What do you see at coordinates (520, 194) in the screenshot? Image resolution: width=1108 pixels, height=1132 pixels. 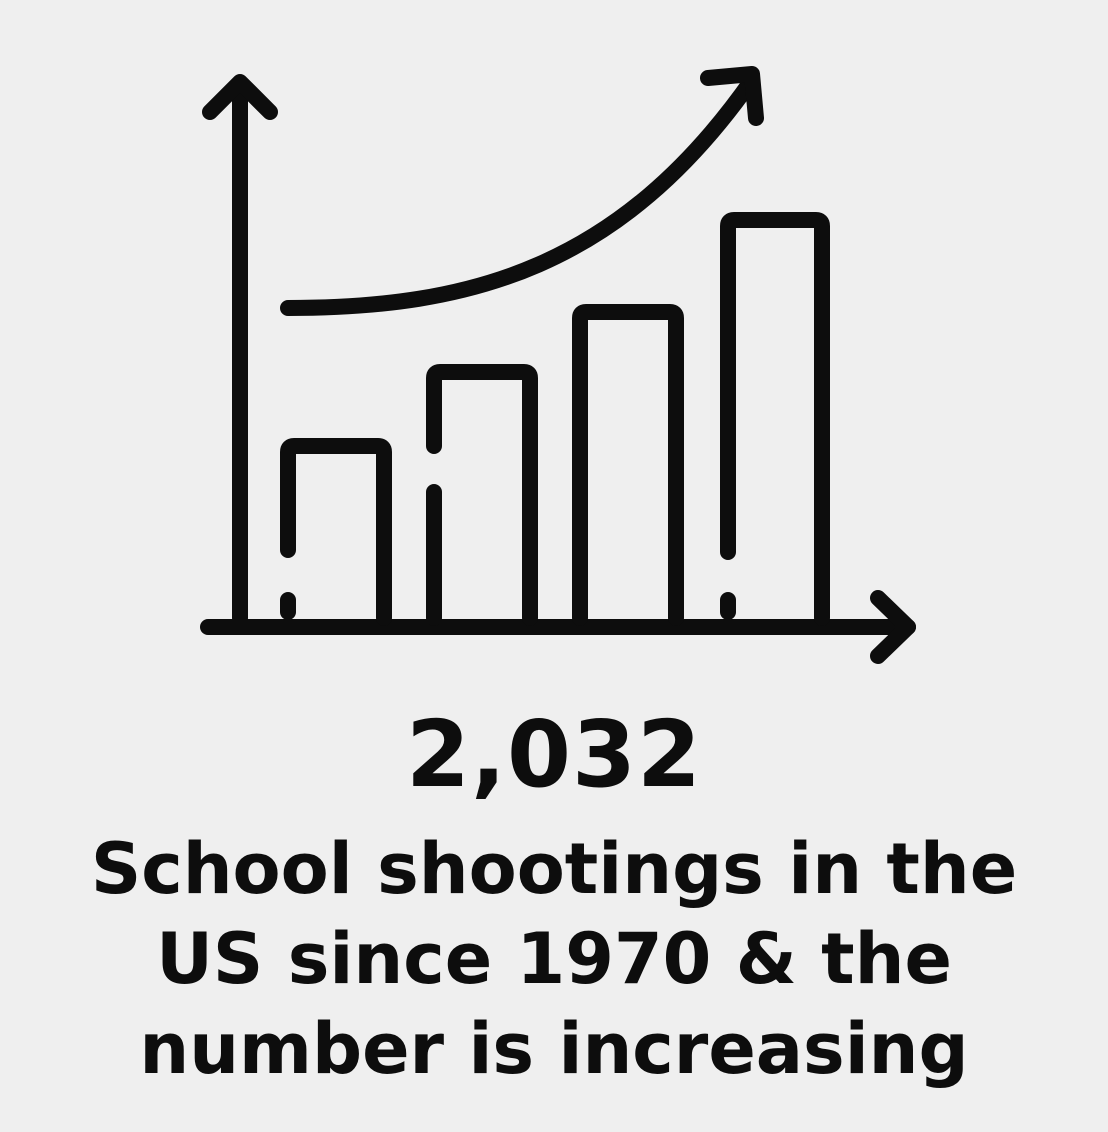 I see `trend-curve` at bounding box center [520, 194].